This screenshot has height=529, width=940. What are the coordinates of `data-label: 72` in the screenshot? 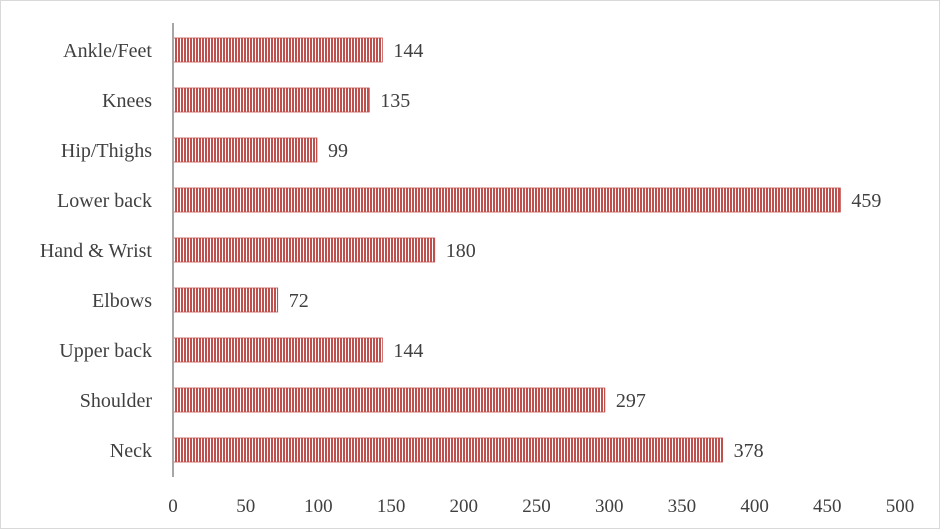 It's located at (299, 301).